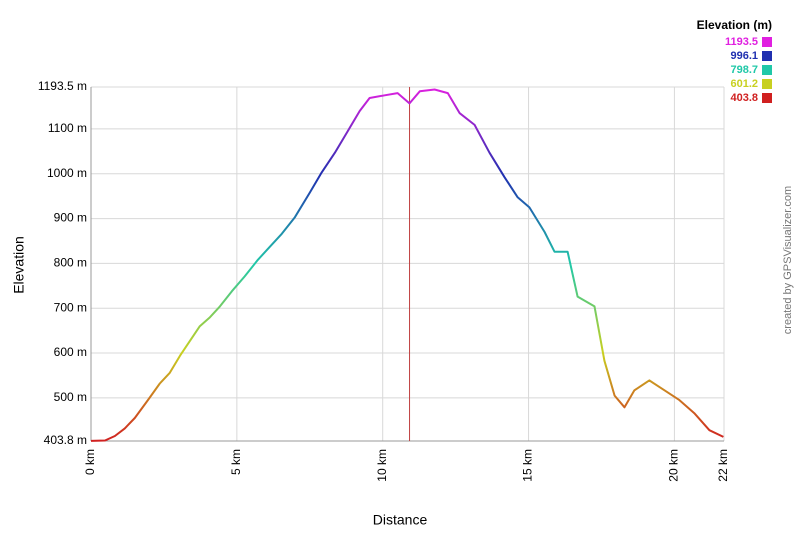 The width and height of the screenshot is (800, 535). I want to click on watermark: created by GPSVisualizer.com, so click(788, 260).